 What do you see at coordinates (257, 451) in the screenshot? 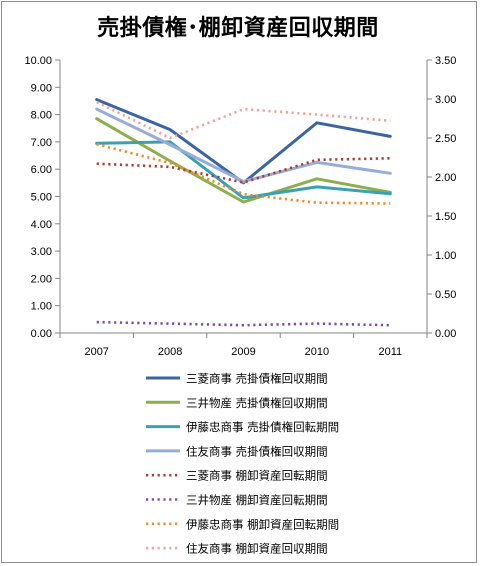
I see `legend-label-4: 住友商事 売掛債権回収期間` at bounding box center [257, 451].